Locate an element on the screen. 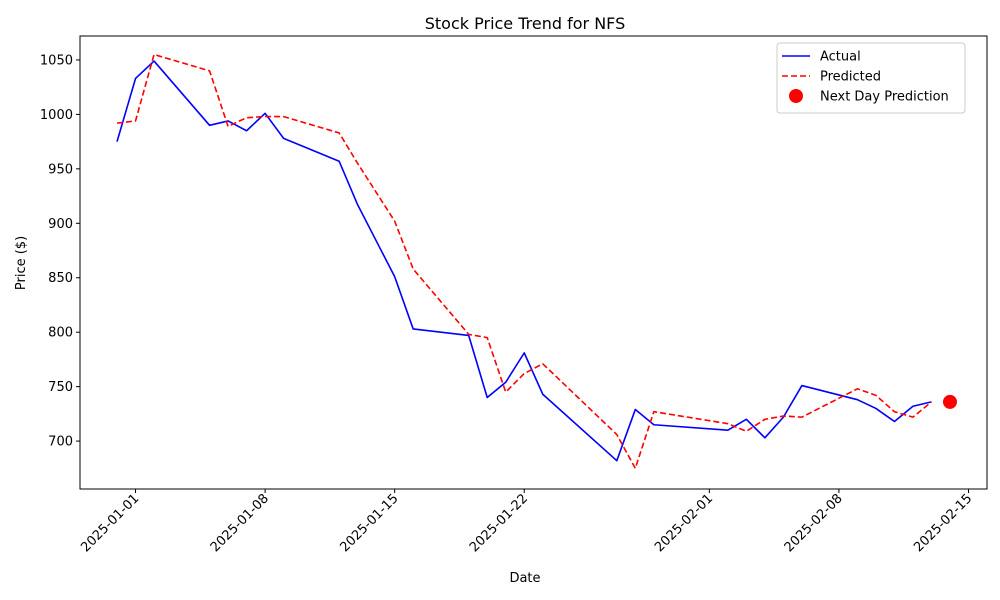 The image size is (1000, 600). chart-title: Stock Price Trend for NFS is located at coordinates (525, 23).